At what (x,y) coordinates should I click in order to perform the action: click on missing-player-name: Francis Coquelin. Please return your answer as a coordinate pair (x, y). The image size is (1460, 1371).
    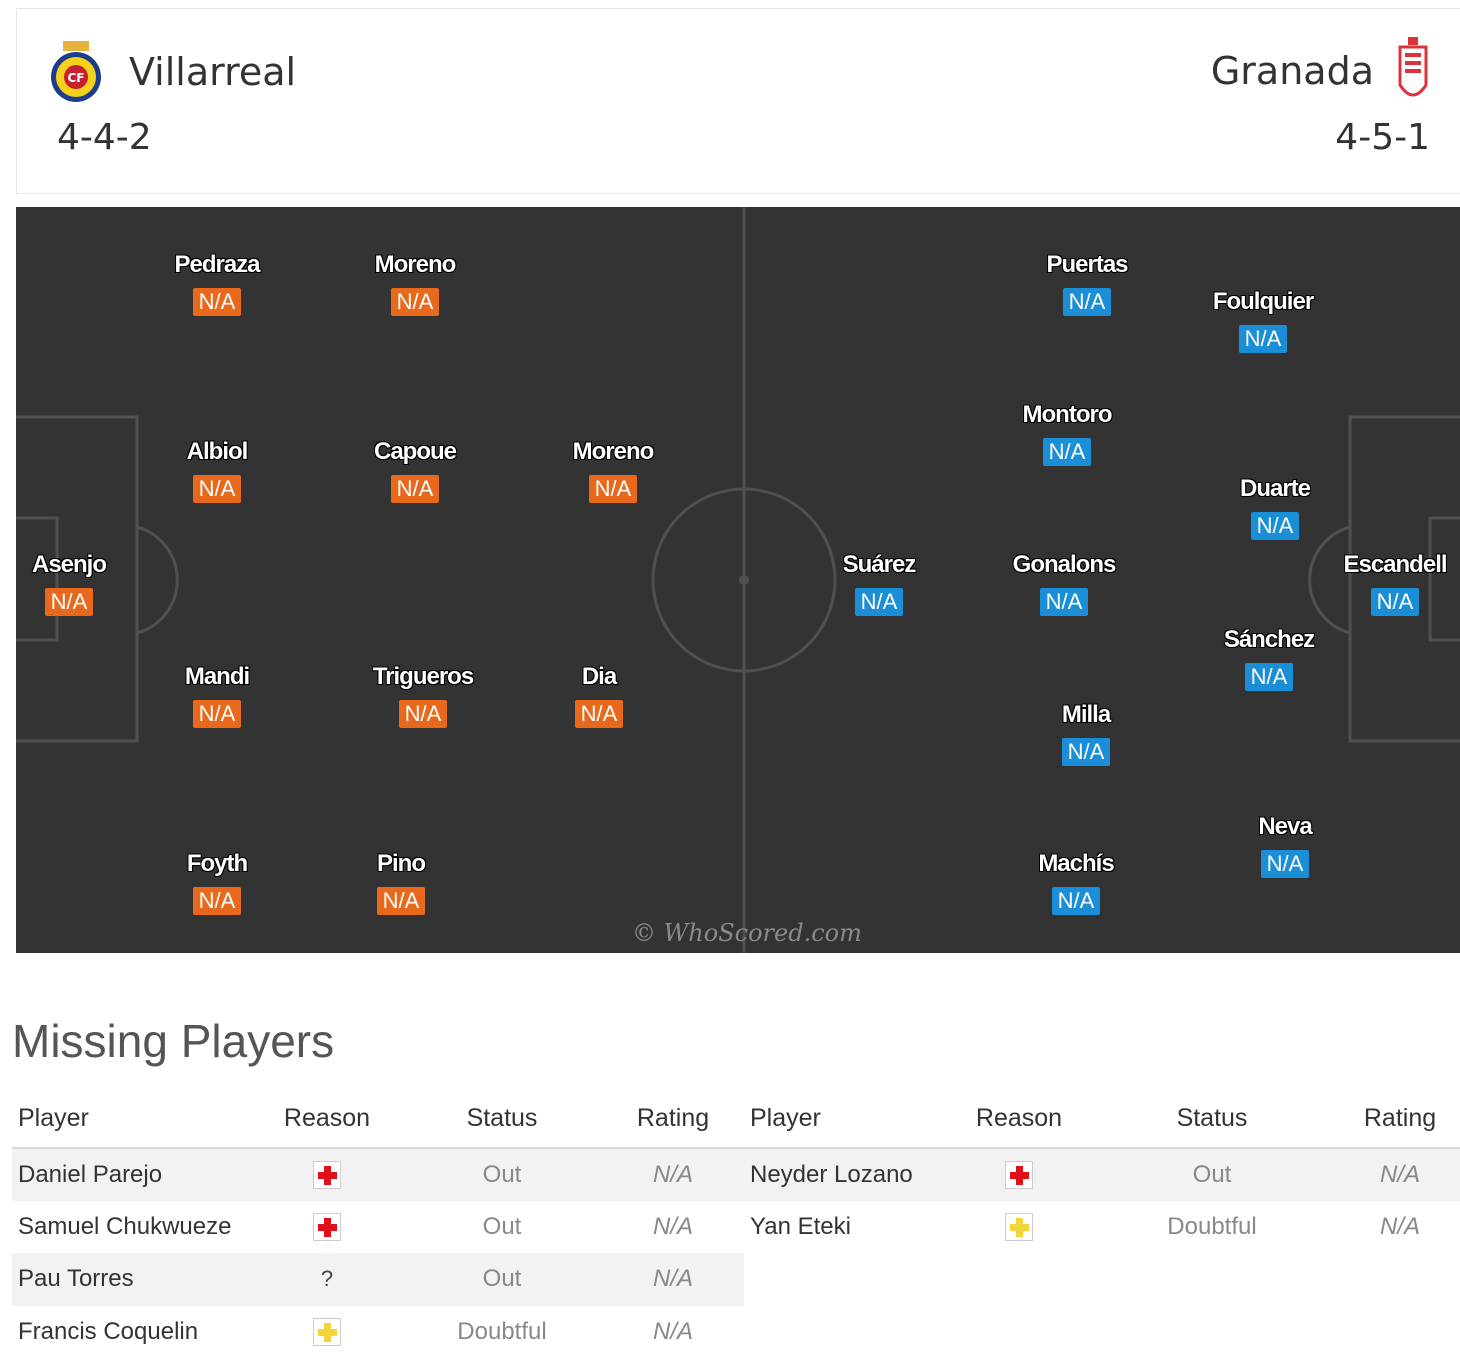
    Looking at the image, I should click on (108, 1331).